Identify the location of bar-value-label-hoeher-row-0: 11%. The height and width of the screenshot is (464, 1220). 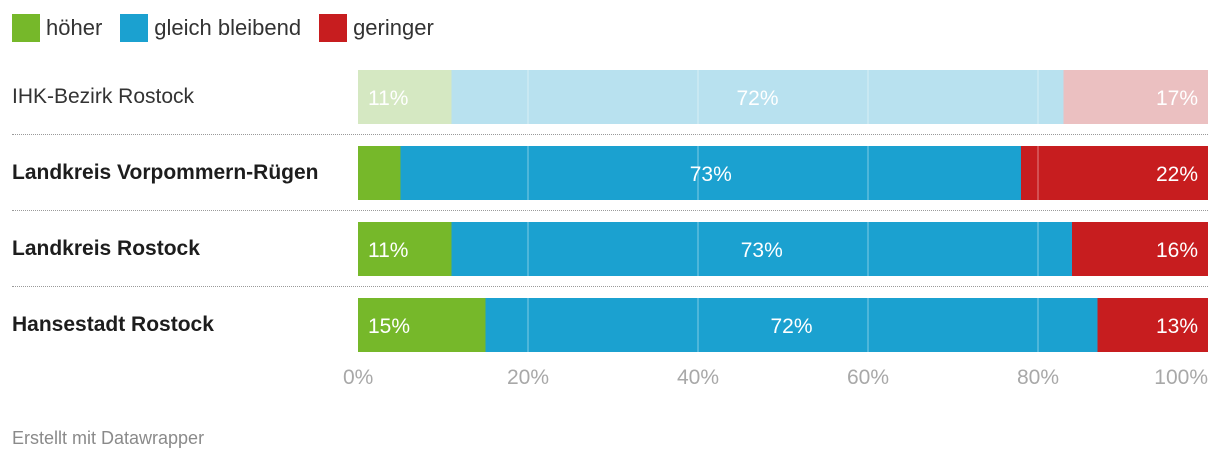
(388, 98).